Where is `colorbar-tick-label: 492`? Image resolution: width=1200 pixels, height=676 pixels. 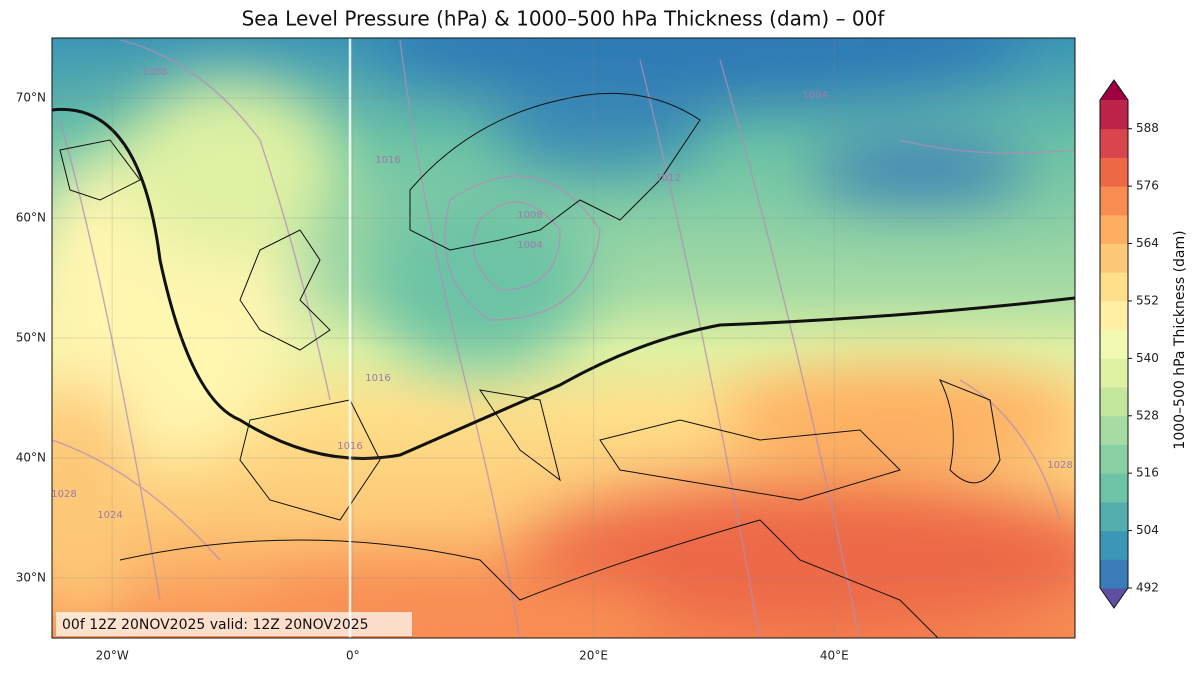
colorbar-tick-label: 492 is located at coordinates (1147, 588).